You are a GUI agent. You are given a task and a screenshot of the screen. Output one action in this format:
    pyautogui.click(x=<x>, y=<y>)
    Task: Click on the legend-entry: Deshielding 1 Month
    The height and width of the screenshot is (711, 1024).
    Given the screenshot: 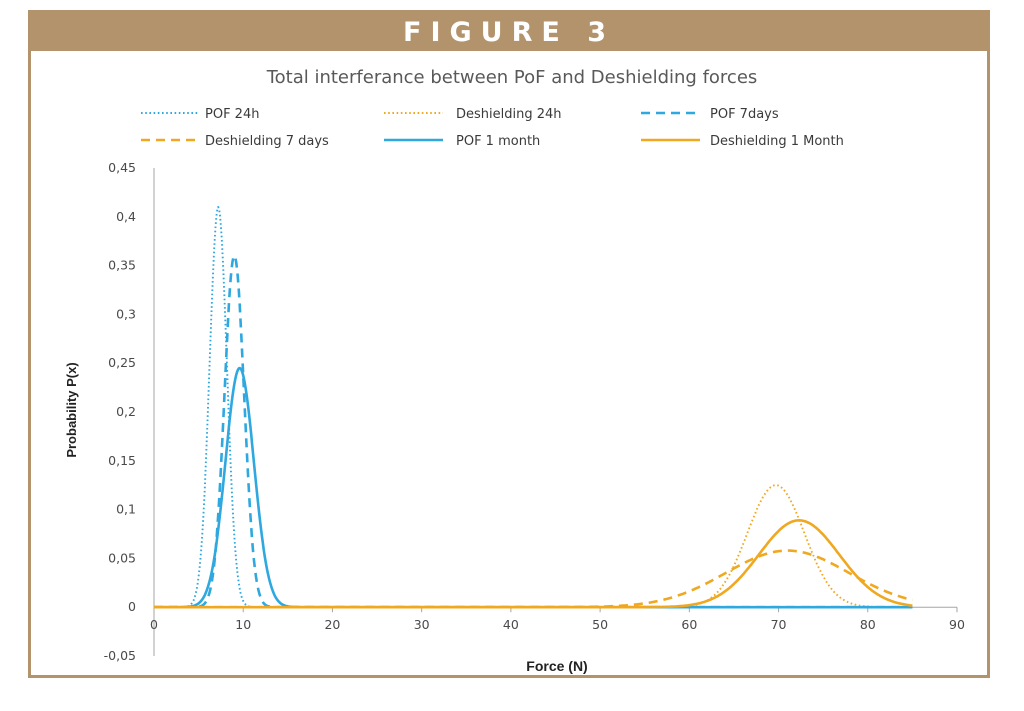 What is the action you would take?
    pyautogui.click(x=742, y=141)
    